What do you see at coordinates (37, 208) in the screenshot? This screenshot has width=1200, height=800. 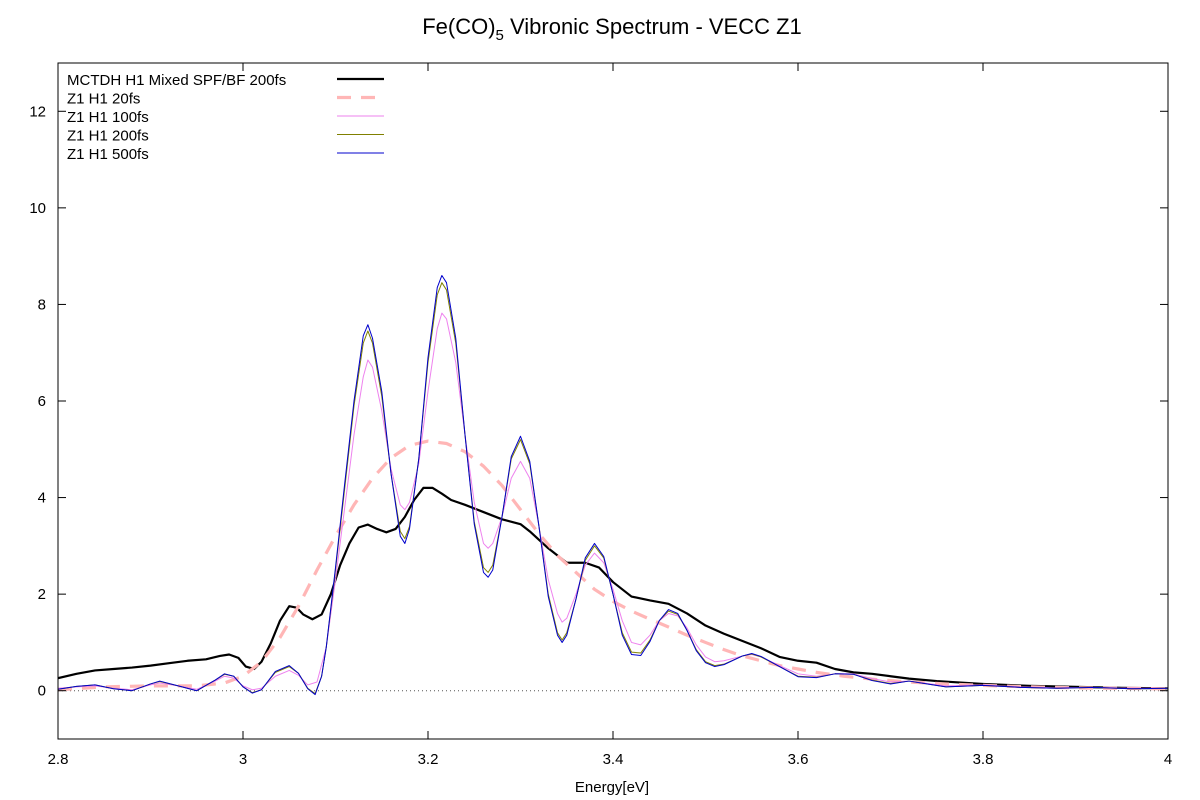 I see `y-tick-label: 10` at bounding box center [37, 208].